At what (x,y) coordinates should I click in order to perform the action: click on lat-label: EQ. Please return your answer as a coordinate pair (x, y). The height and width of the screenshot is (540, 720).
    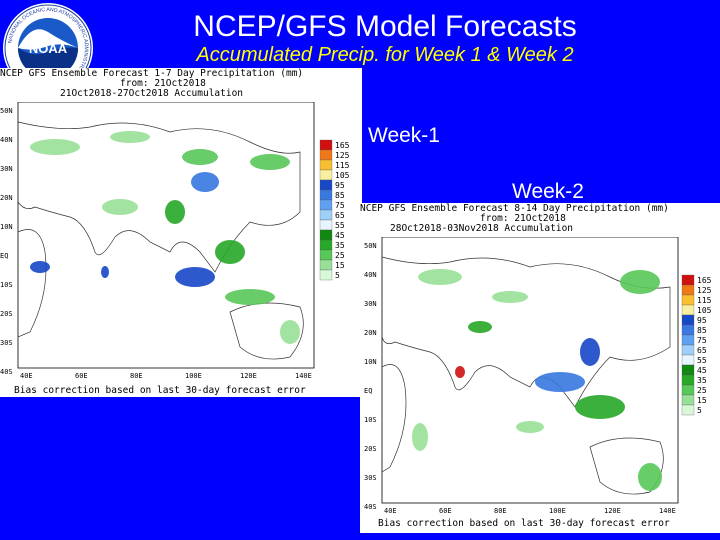
    Looking at the image, I should click on (4, 256).